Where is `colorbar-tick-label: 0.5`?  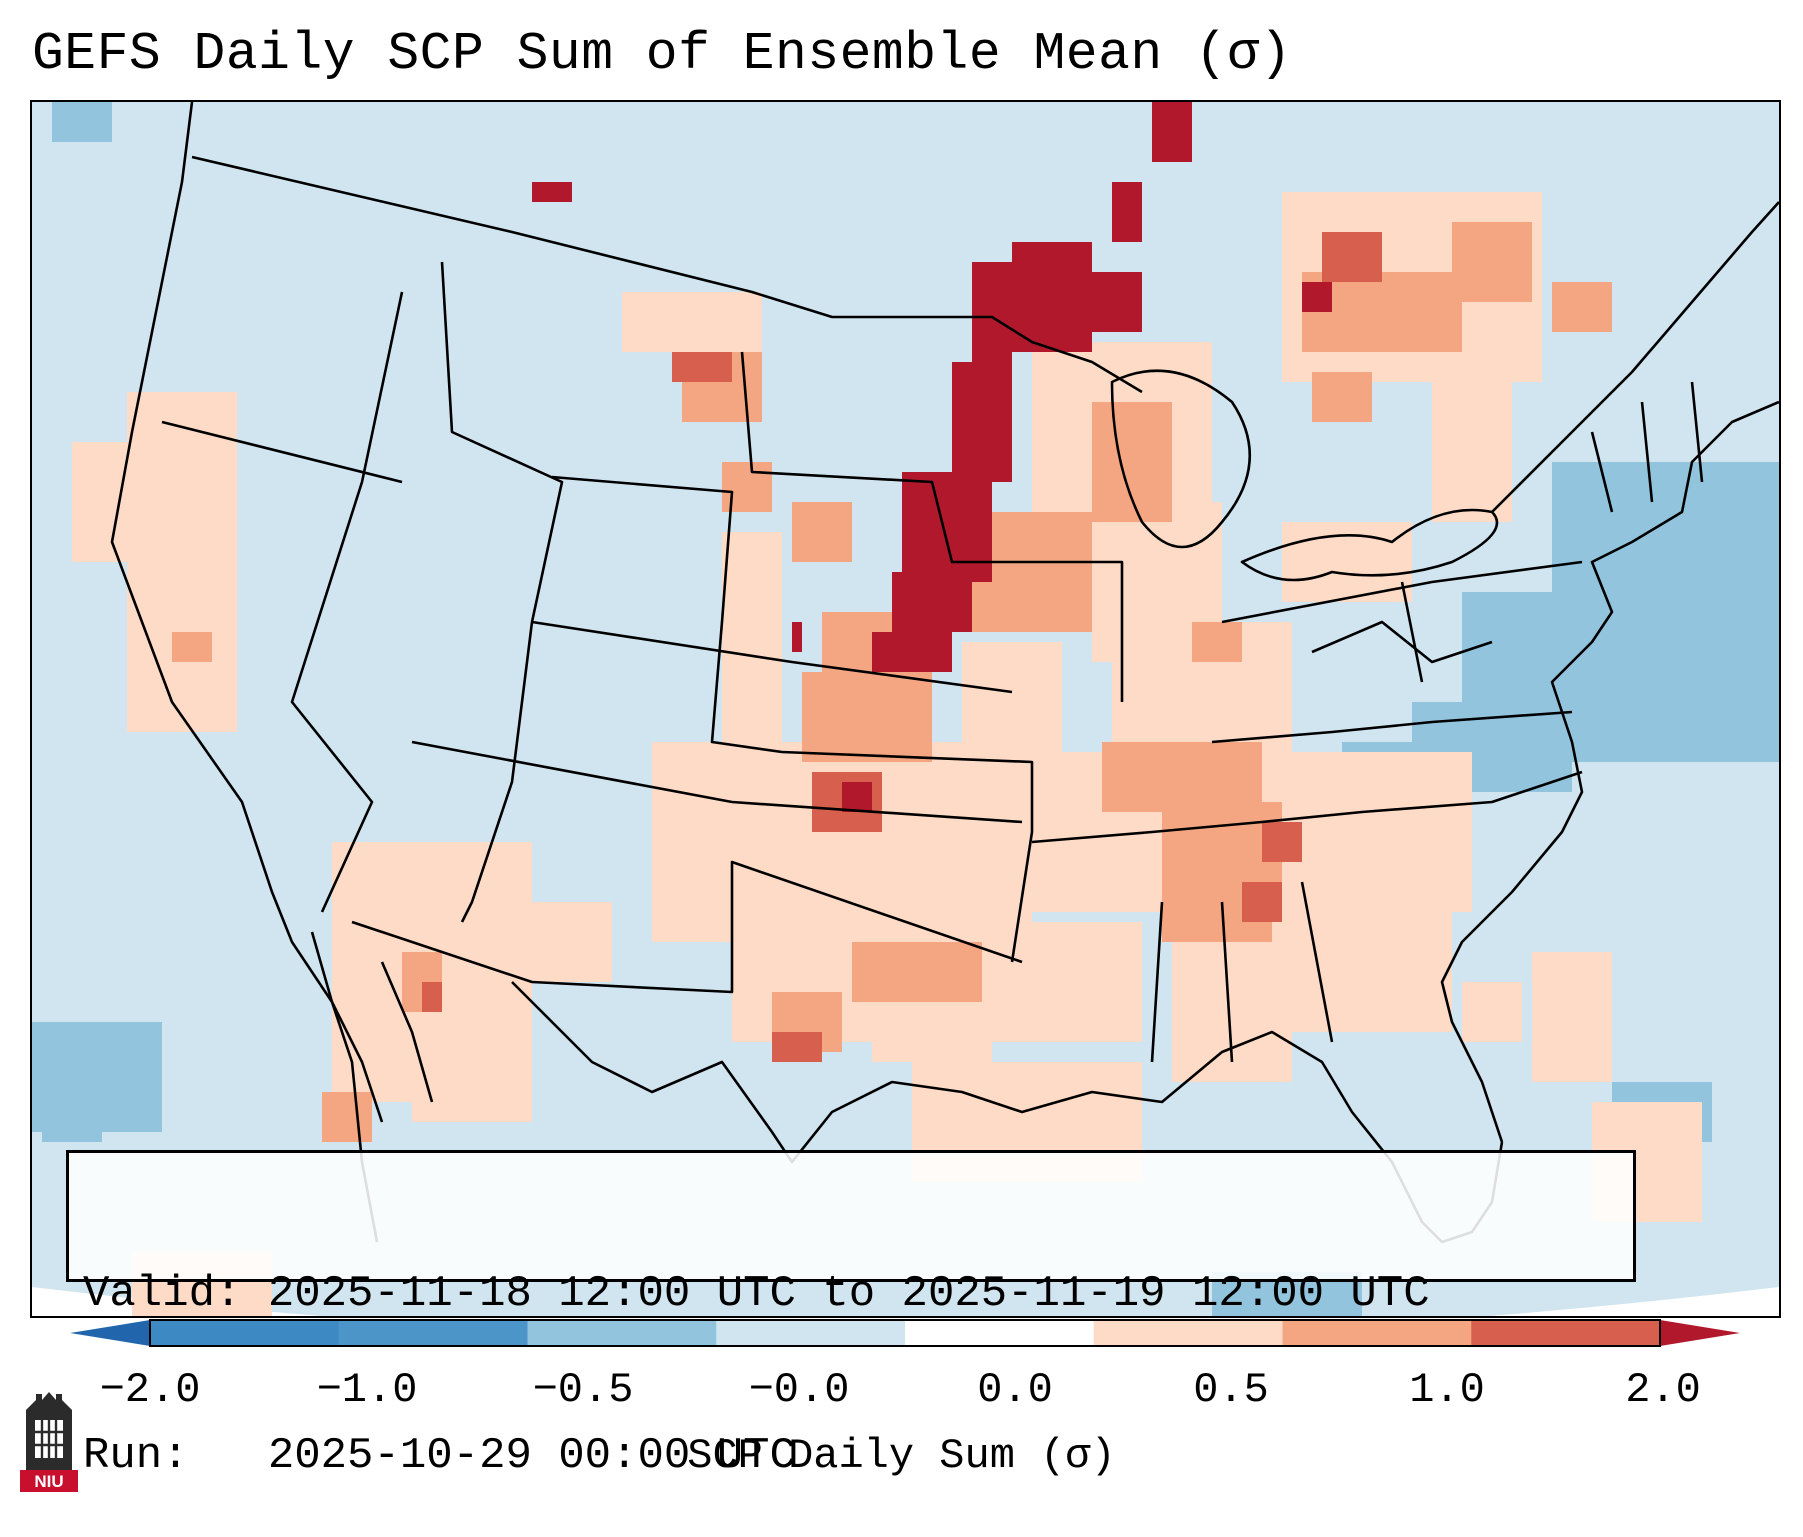
colorbar-tick-label: 0.5 is located at coordinates (1231, 1390).